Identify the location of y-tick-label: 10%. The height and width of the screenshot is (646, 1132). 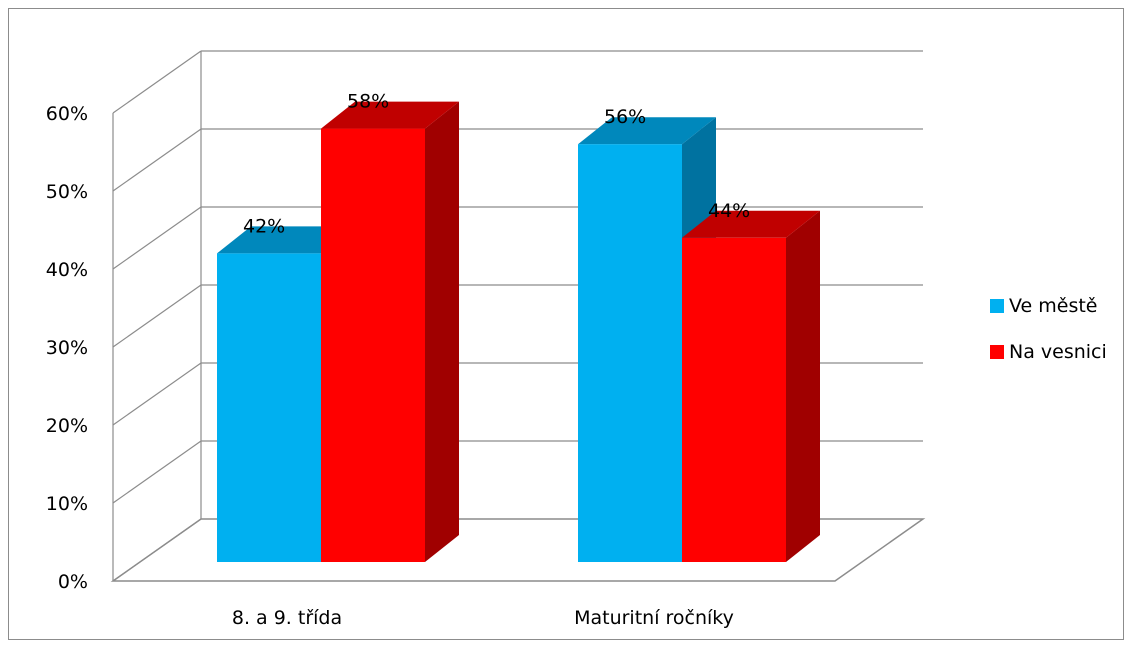
(67, 504).